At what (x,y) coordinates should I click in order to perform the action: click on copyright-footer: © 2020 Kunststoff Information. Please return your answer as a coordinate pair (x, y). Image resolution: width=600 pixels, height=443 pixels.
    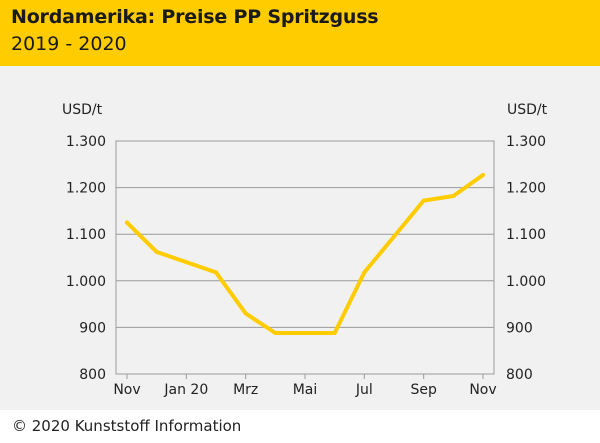
    Looking at the image, I should click on (127, 426).